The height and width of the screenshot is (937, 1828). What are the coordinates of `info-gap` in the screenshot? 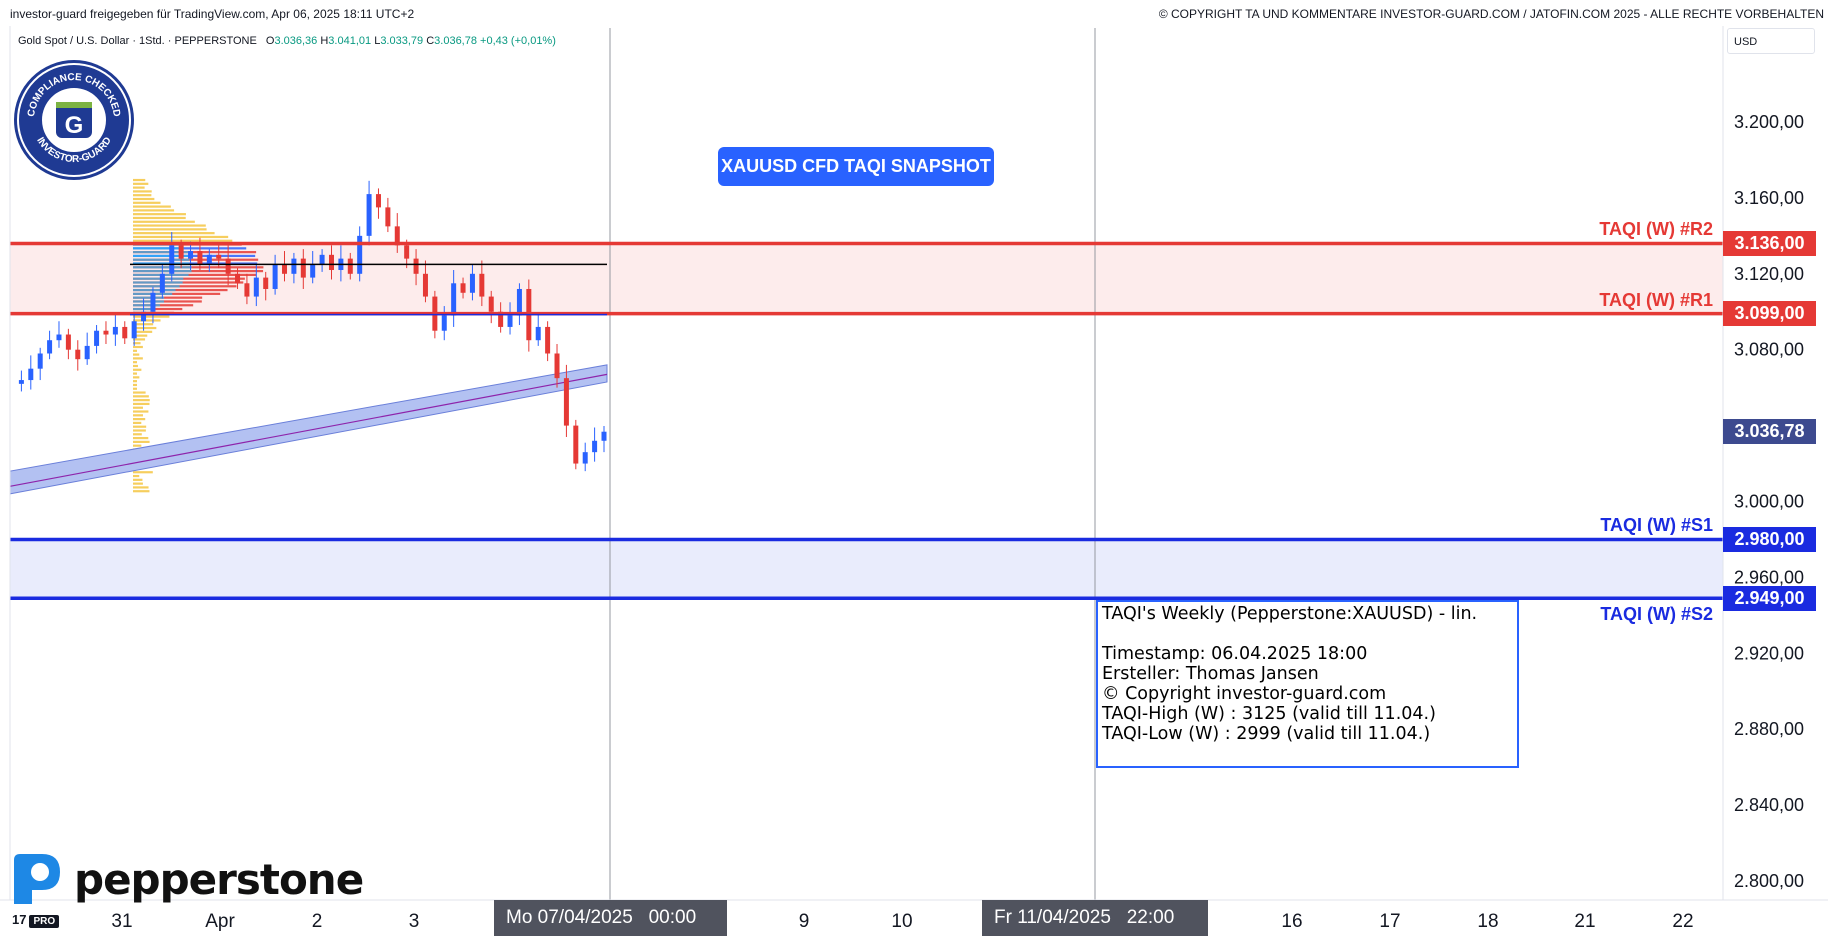 It's located at (1309, 634).